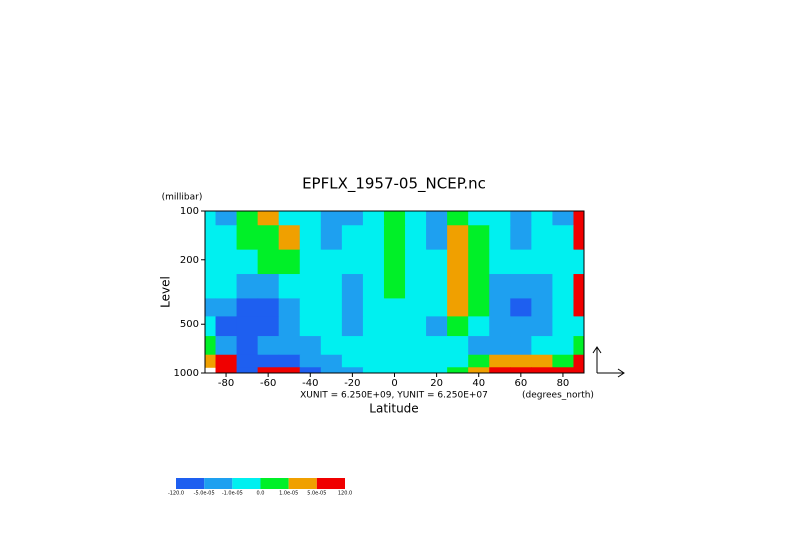 This screenshot has height=558, width=789. Describe the element at coordinates (261, 494) in the screenshot. I see `colorbar-label: 0.0` at that location.